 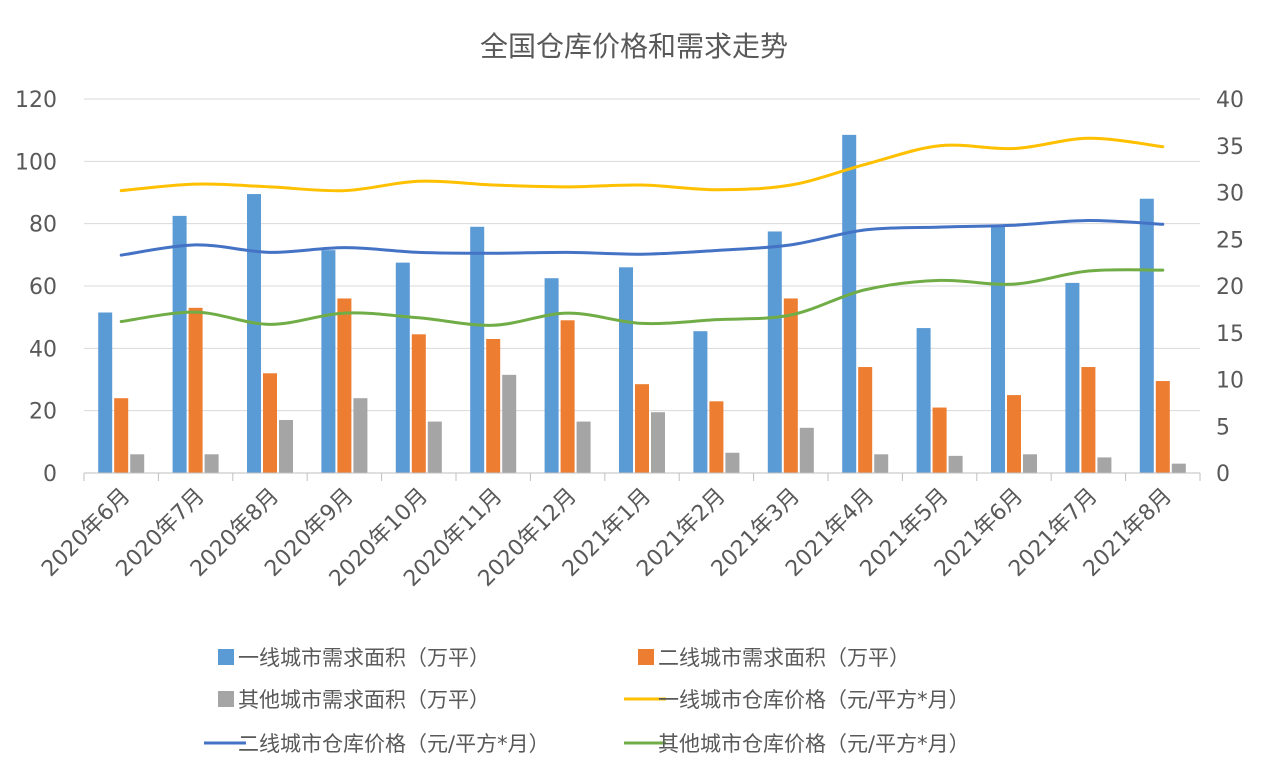 I want to click on y-left-tick-label: 100, so click(x=36, y=162).